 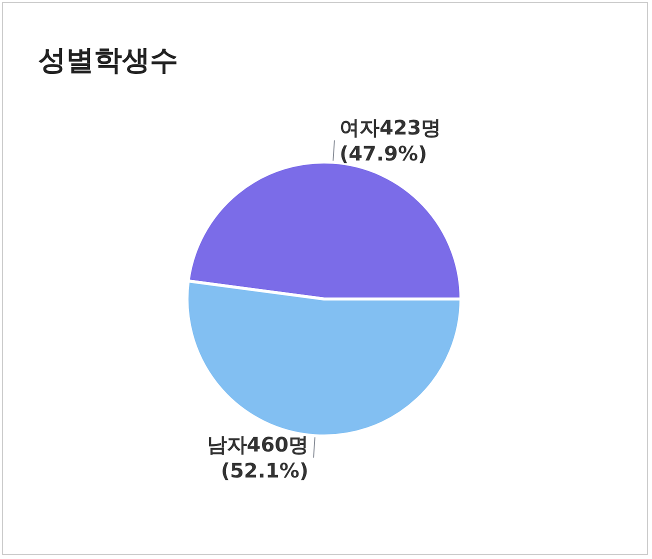 What do you see at coordinates (257, 457) in the screenshot?
I see `slice-label: 남자460명 (52.1%)` at bounding box center [257, 457].